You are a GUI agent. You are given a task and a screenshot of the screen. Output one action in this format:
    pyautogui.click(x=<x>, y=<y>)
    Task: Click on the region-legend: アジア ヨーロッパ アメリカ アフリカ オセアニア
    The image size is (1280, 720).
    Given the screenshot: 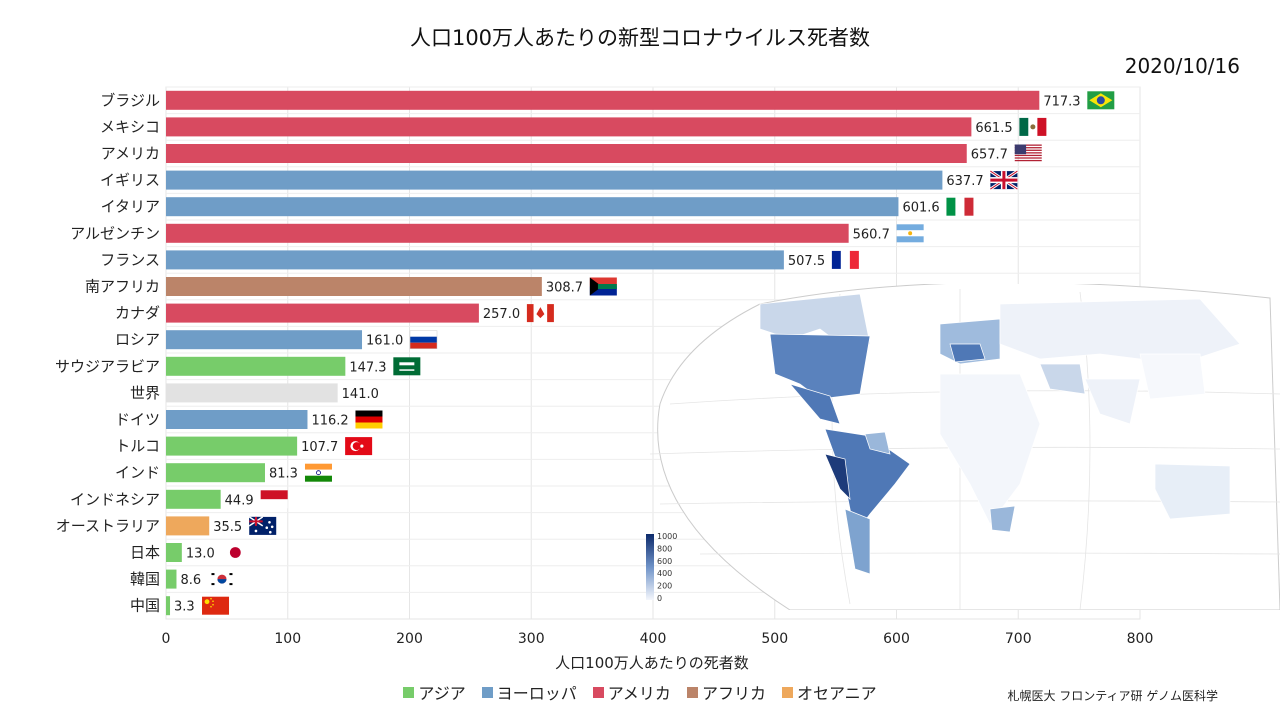 What is the action you would take?
    pyautogui.click(x=640, y=692)
    